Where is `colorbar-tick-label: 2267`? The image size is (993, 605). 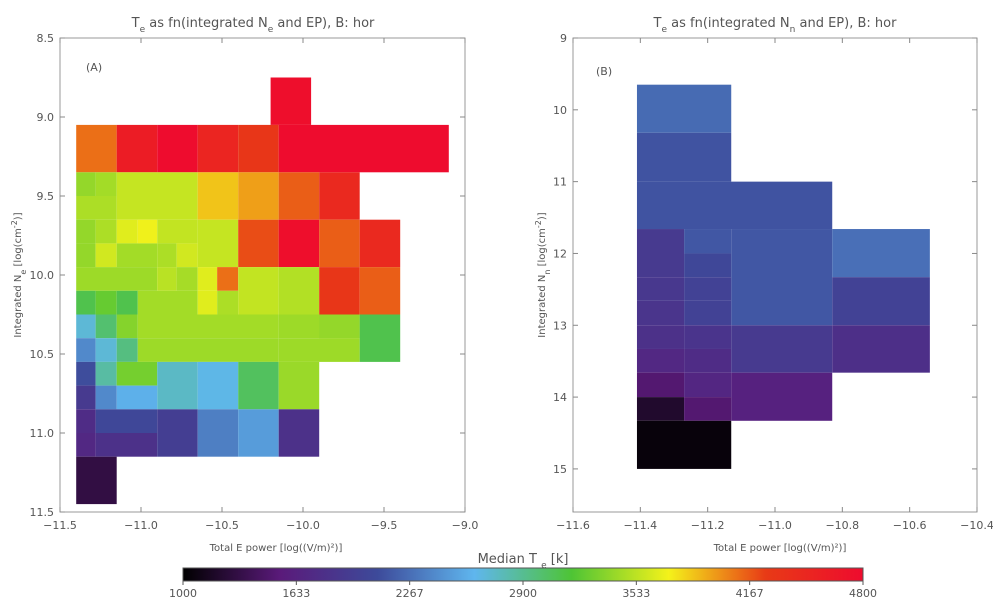 colorbar-tick-label: 2267 is located at coordinates (410, 593).